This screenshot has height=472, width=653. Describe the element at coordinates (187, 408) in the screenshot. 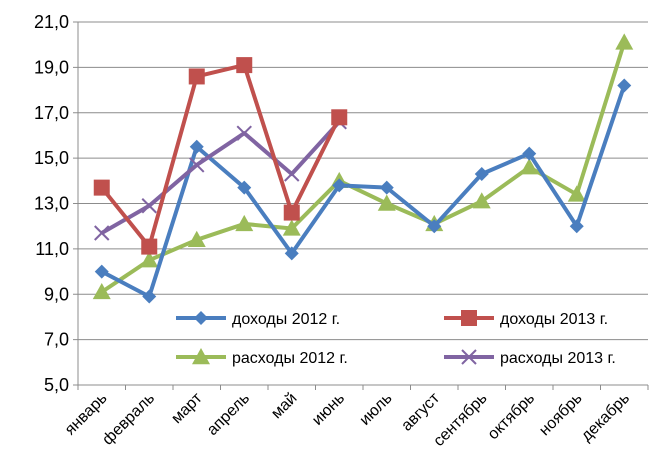

I see `x-tick-label: март` at that location.